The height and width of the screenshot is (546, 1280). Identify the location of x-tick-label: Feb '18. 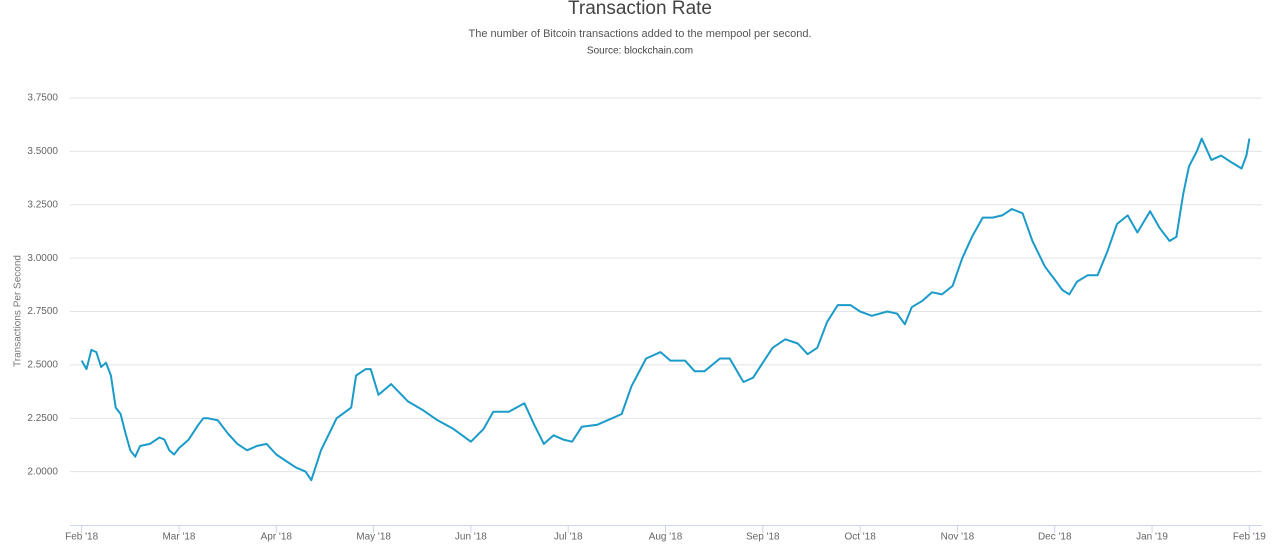
(81, 537).